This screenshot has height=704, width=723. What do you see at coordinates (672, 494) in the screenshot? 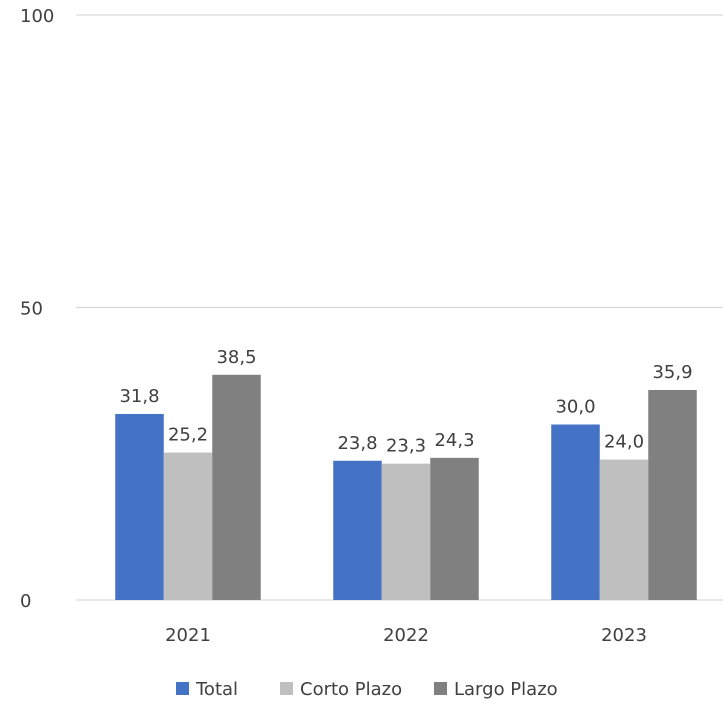
I see `bar-2023-largo-plazo` at bounding box center [672, 494].